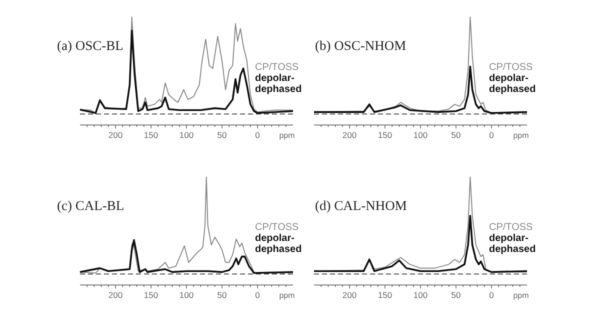 The height and width of the screenshot is (318, 599). Describe the element at coordinates (361, 205) in the screenshot. I see `text: (d) CAL-NHOM` at that location.